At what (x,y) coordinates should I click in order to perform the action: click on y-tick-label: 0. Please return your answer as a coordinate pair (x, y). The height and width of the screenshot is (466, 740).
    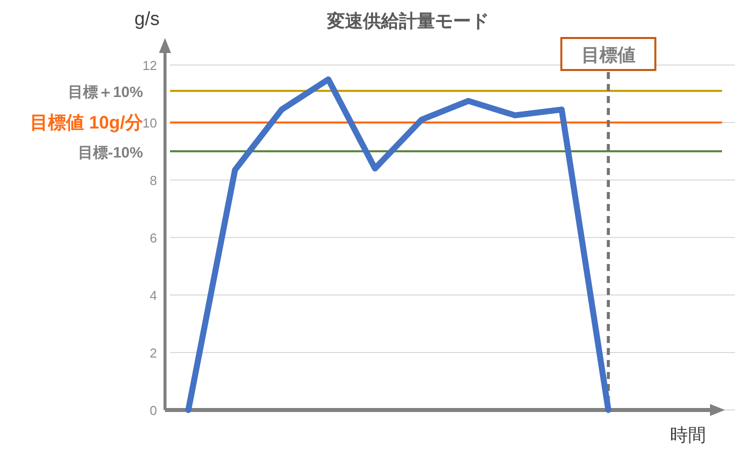
    Looking at the image, I should click on (153, 410).